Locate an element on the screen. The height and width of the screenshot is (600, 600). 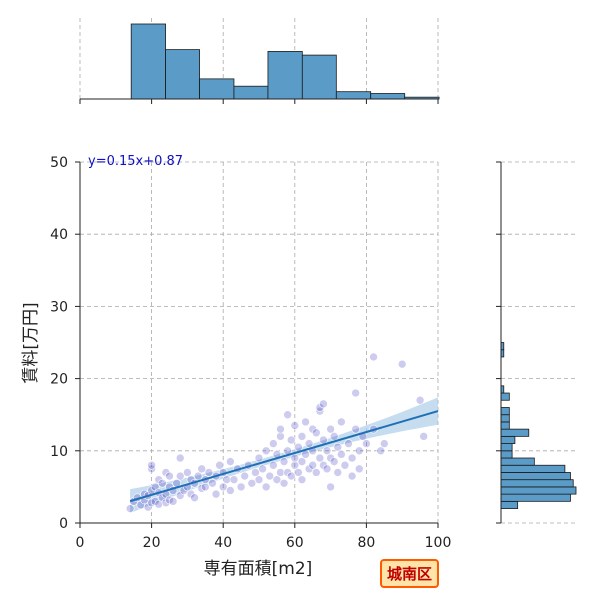
x-tick-label: 20 is located at coordinates (152, 543).